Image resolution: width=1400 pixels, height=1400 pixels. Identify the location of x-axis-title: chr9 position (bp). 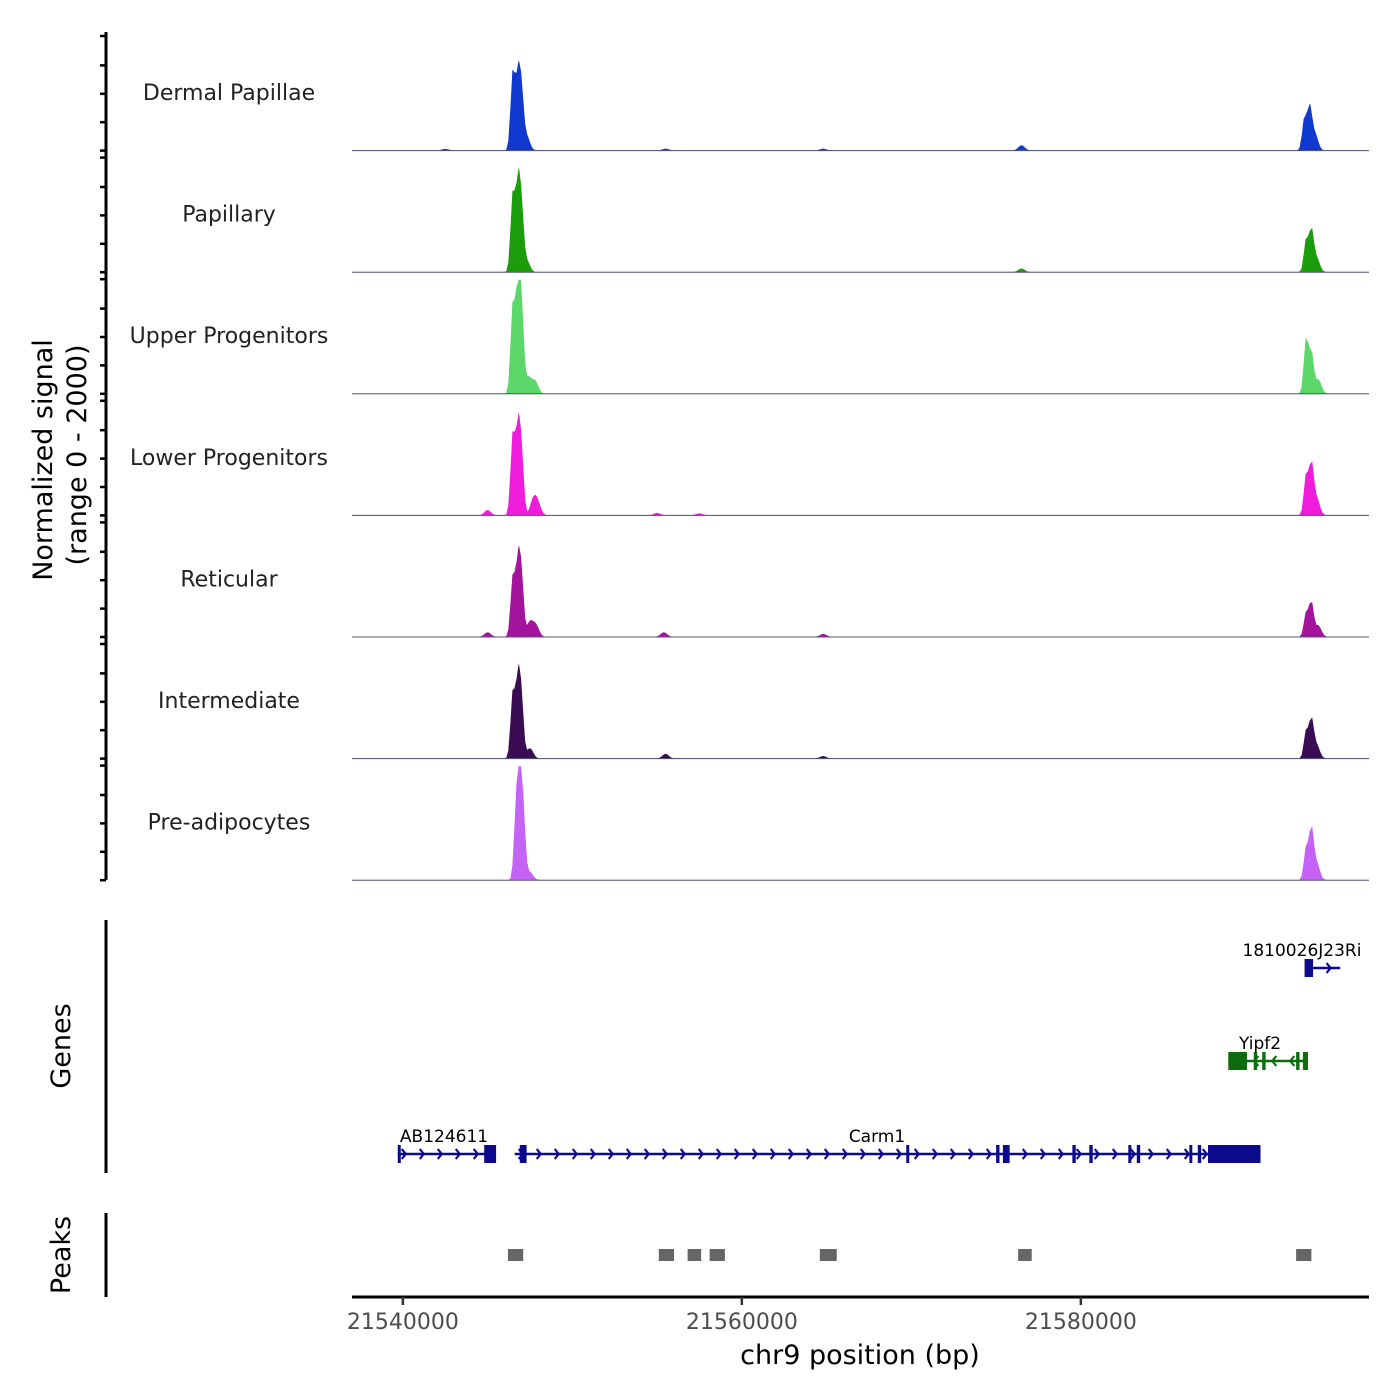
(860, 1355).